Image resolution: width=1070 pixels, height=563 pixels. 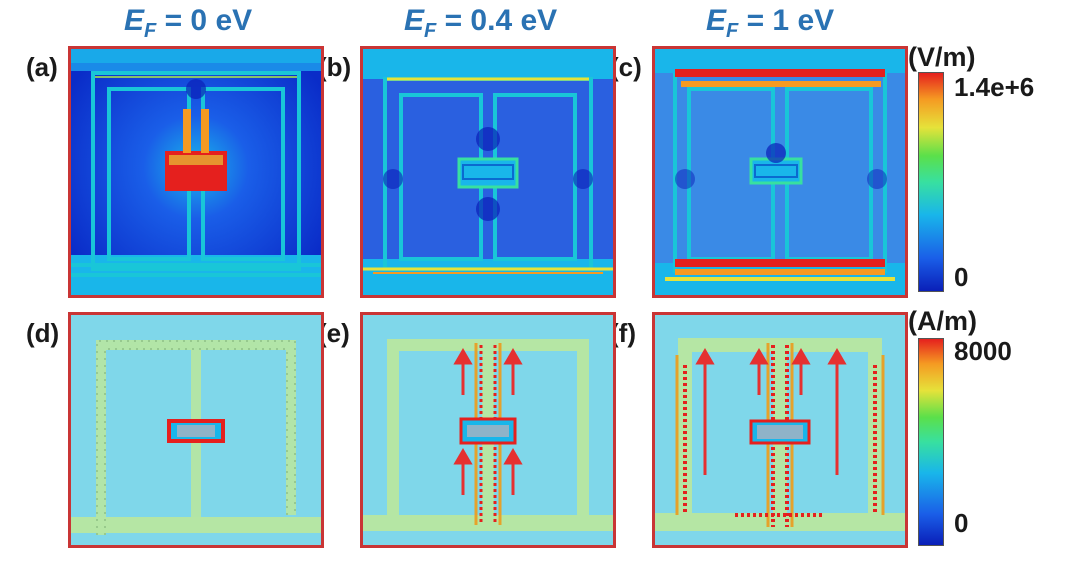 I want to click on colorbar-top-max-label: 1.4e+6, so click(x=994, y=87).